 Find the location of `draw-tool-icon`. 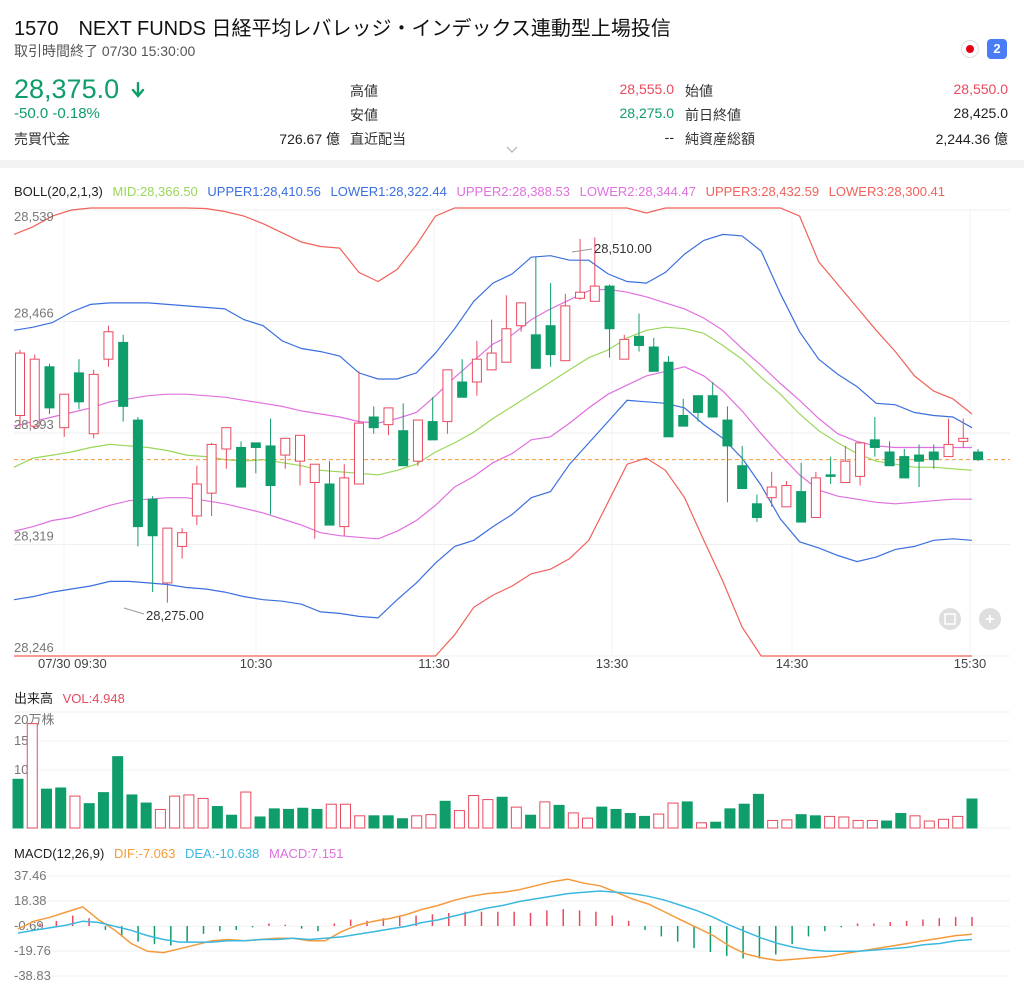

draw-tool-icon is located at coordinates (950, 619).